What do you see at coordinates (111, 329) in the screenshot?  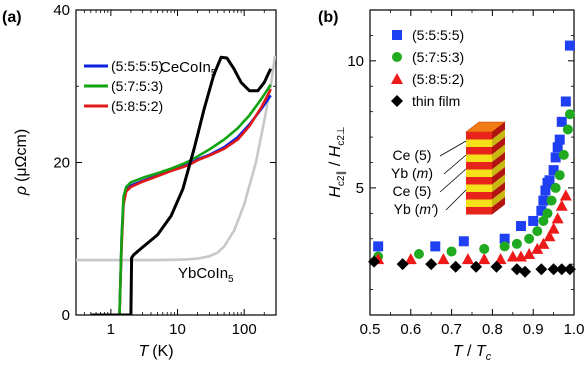 I see `a-x-tick-label: 1` at bounding box center [111, 329].